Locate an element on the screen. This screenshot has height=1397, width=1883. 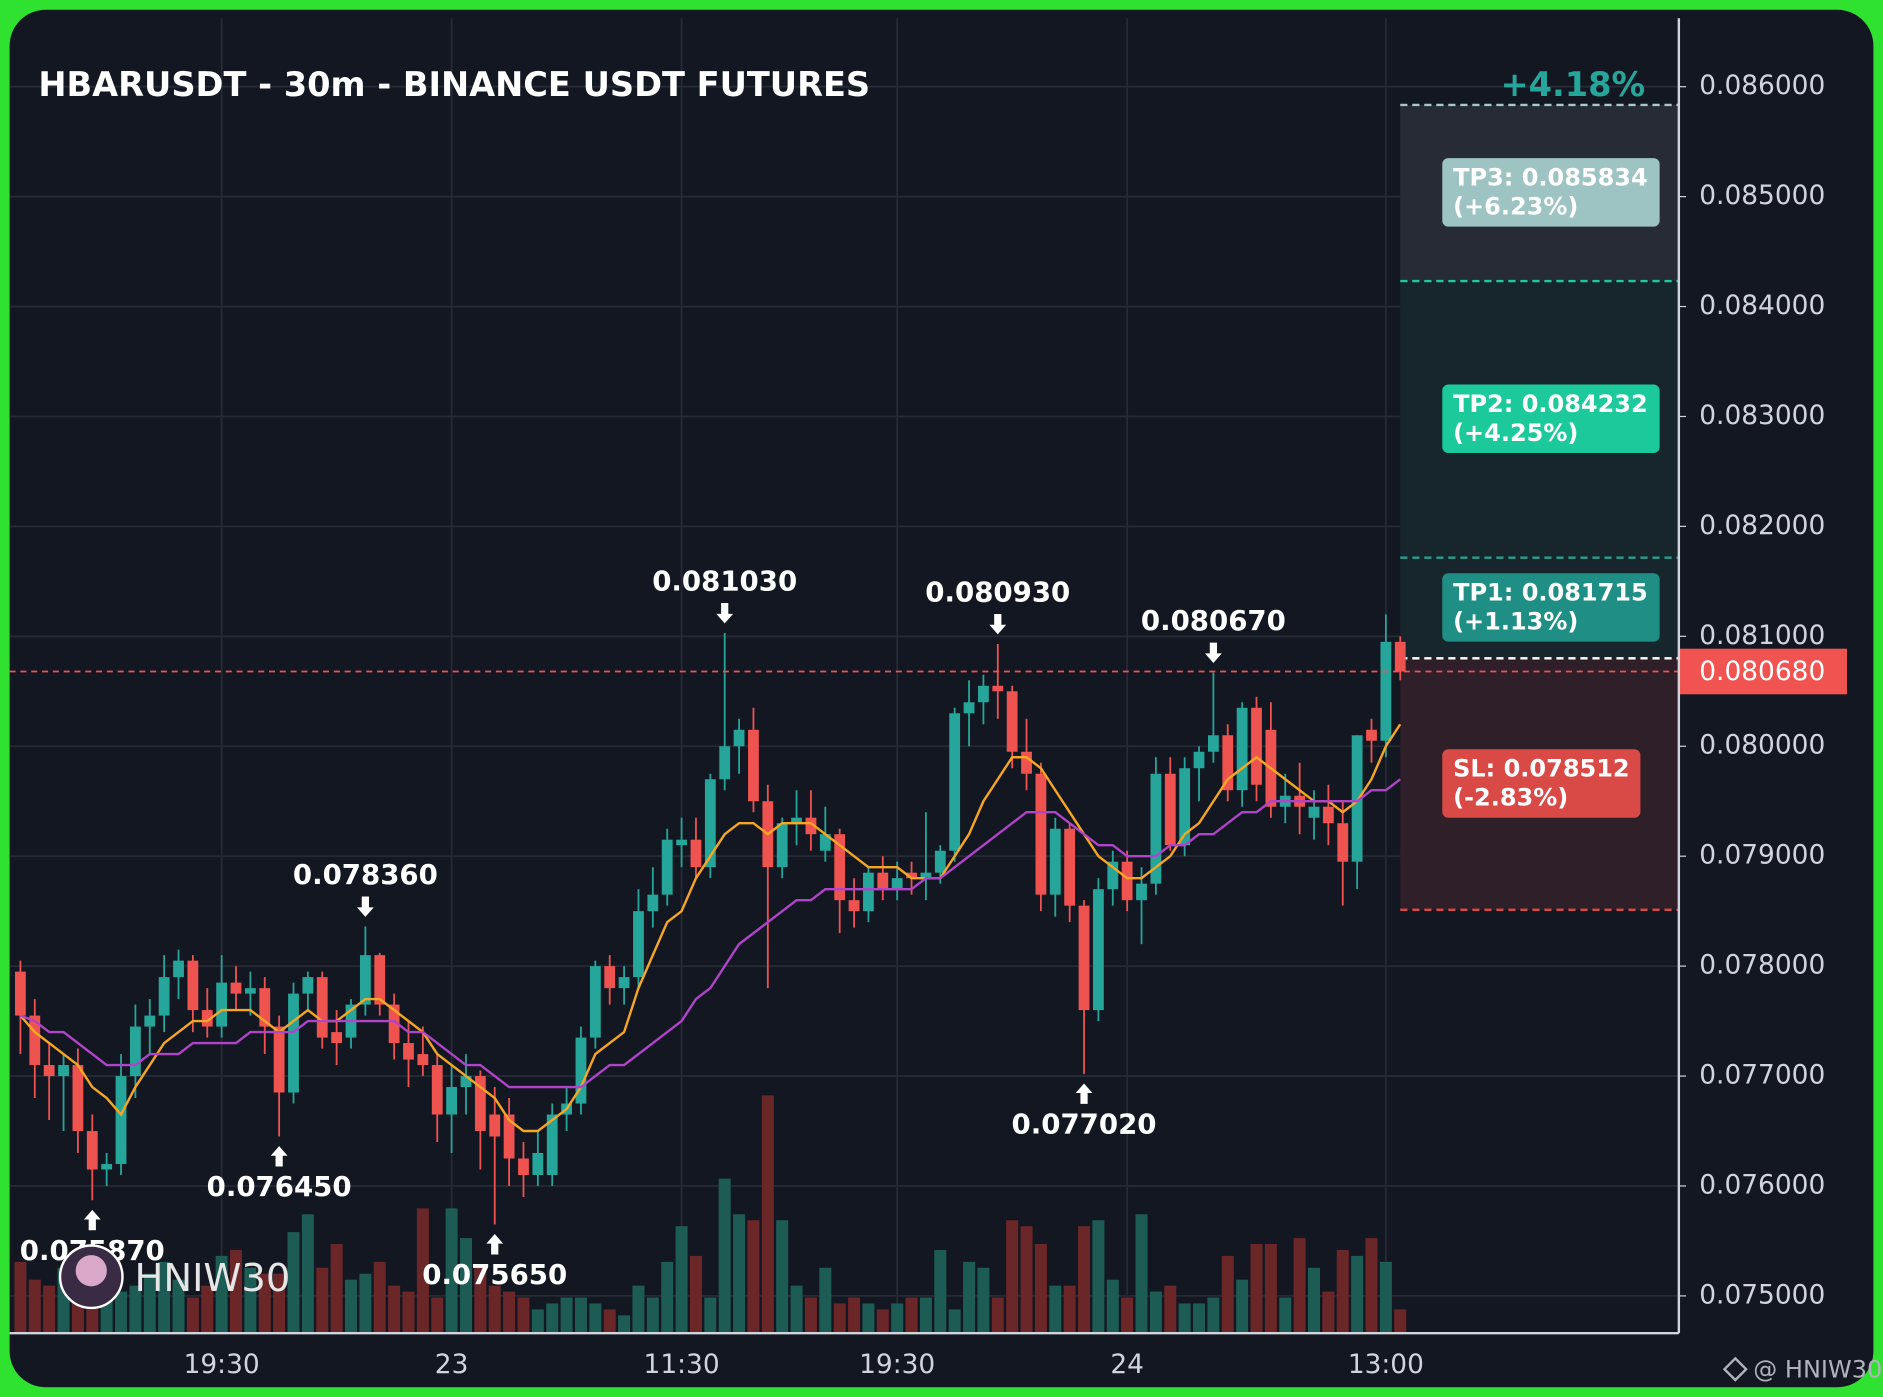
level-label: TP1: 0.081715 is located at coordinates (1550, 593).